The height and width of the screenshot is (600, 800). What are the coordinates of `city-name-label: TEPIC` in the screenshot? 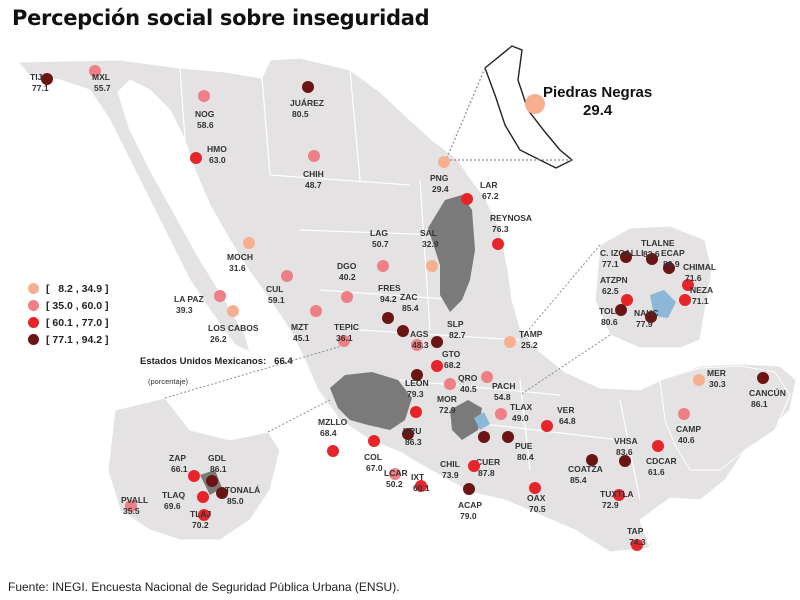 It's located at (346, 327).